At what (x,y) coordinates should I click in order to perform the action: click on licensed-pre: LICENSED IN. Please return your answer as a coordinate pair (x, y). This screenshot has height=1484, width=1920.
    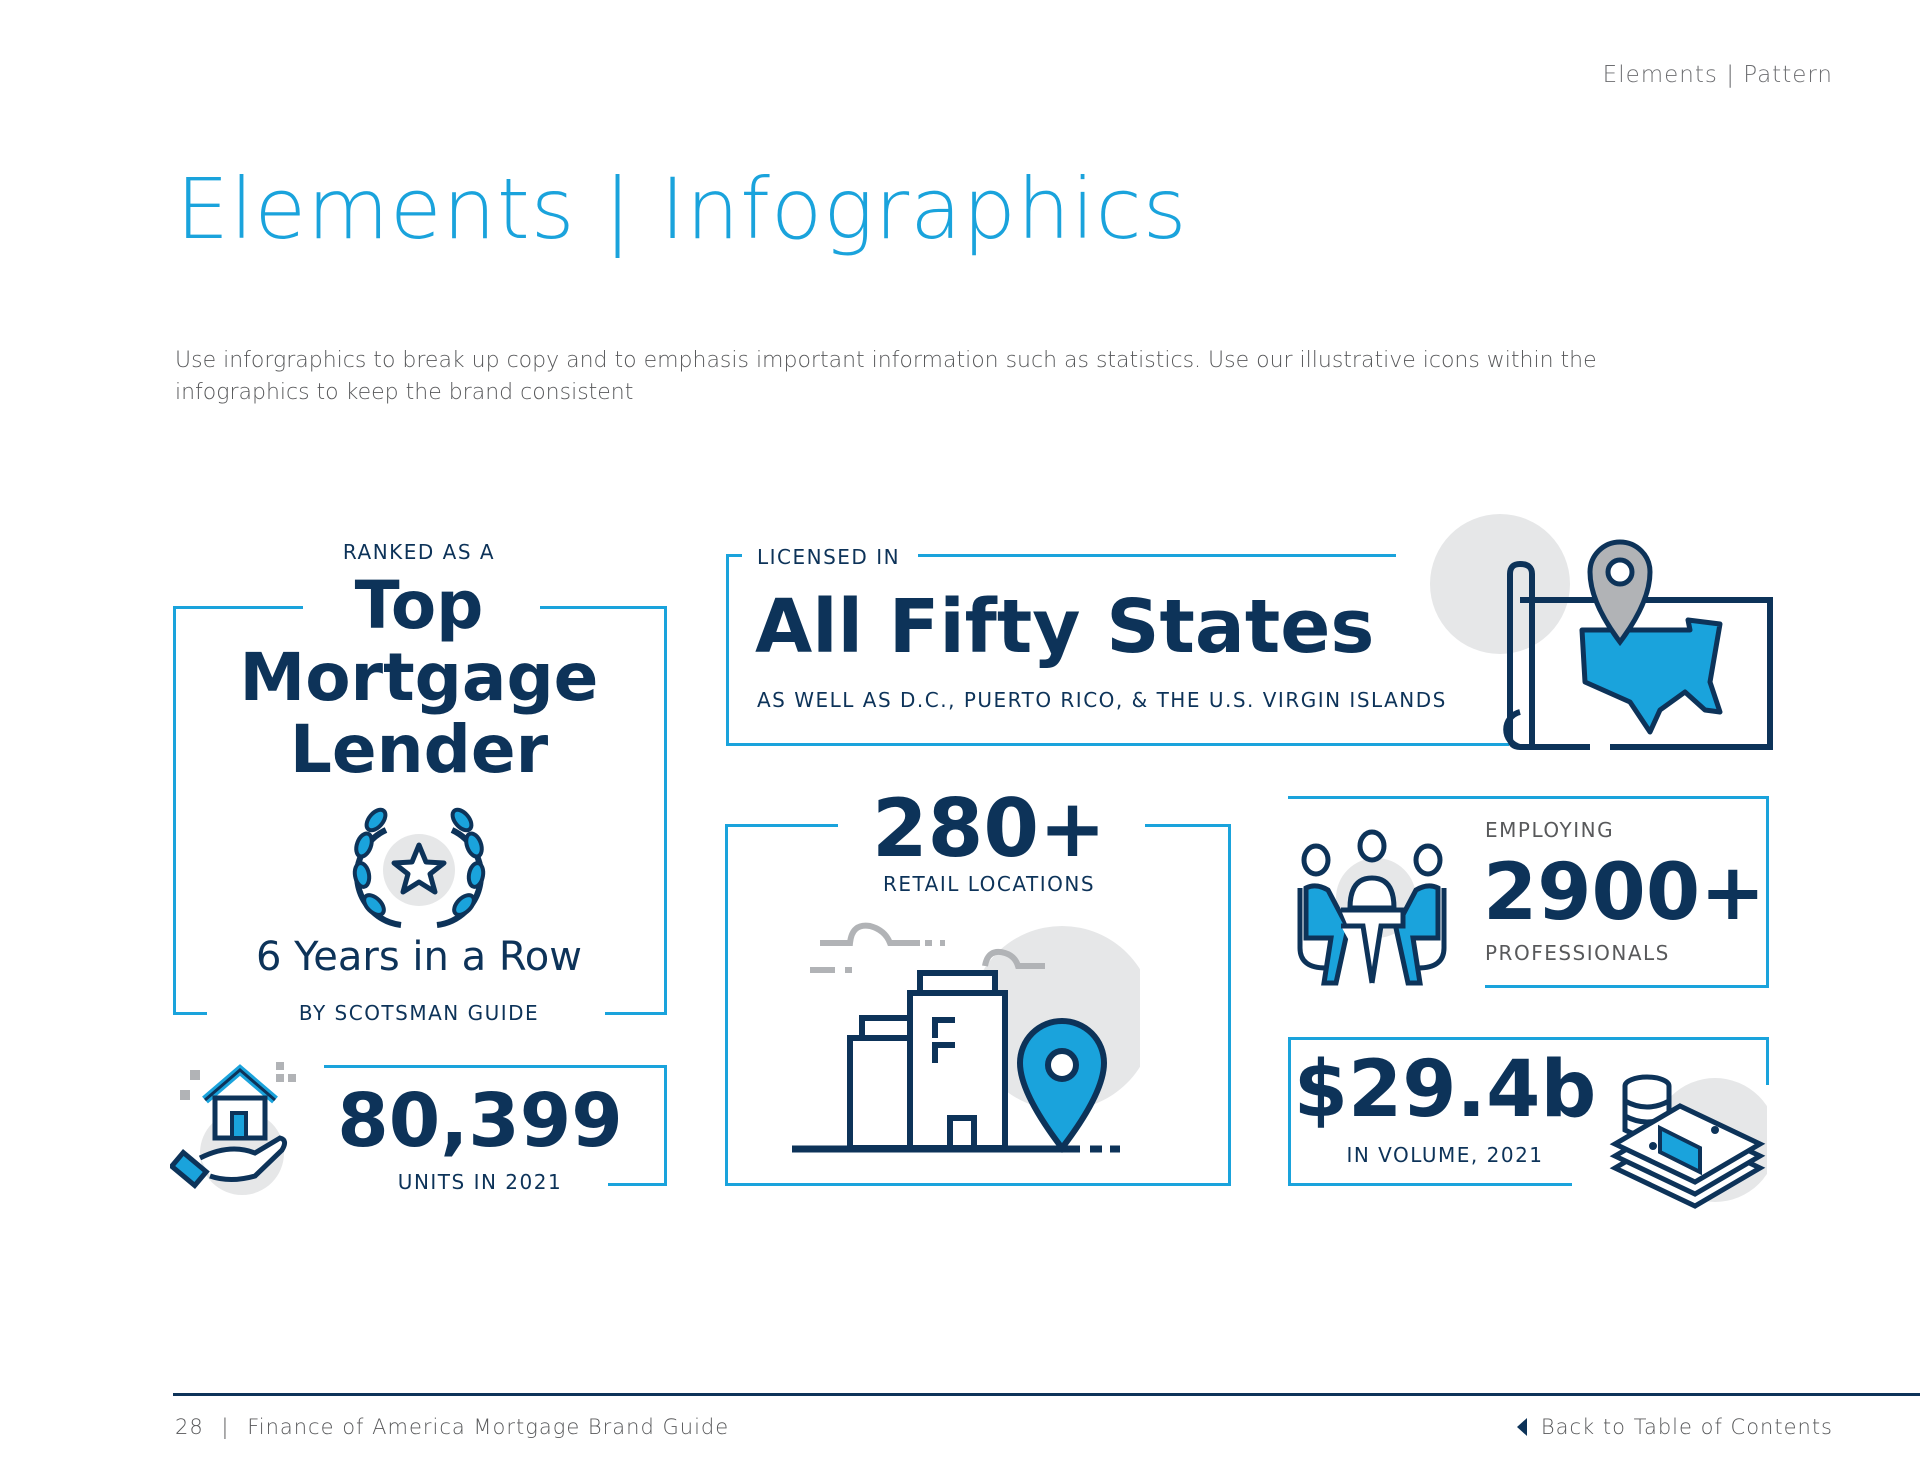
    Looking at the image, I should click on (829, 557).